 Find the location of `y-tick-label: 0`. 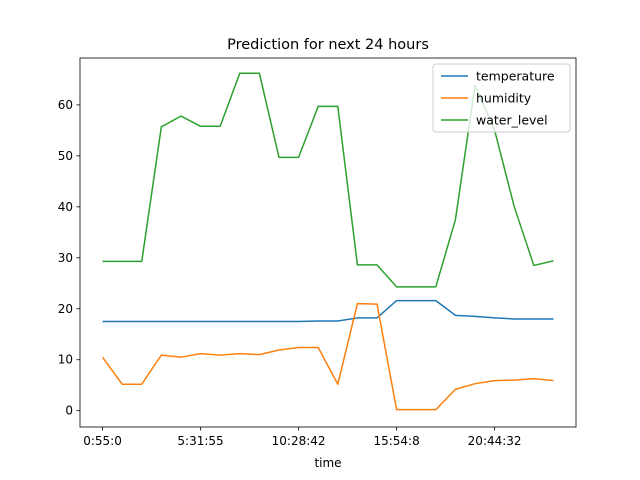

y-tick-label: 0 is located at coordinates (69, 411).